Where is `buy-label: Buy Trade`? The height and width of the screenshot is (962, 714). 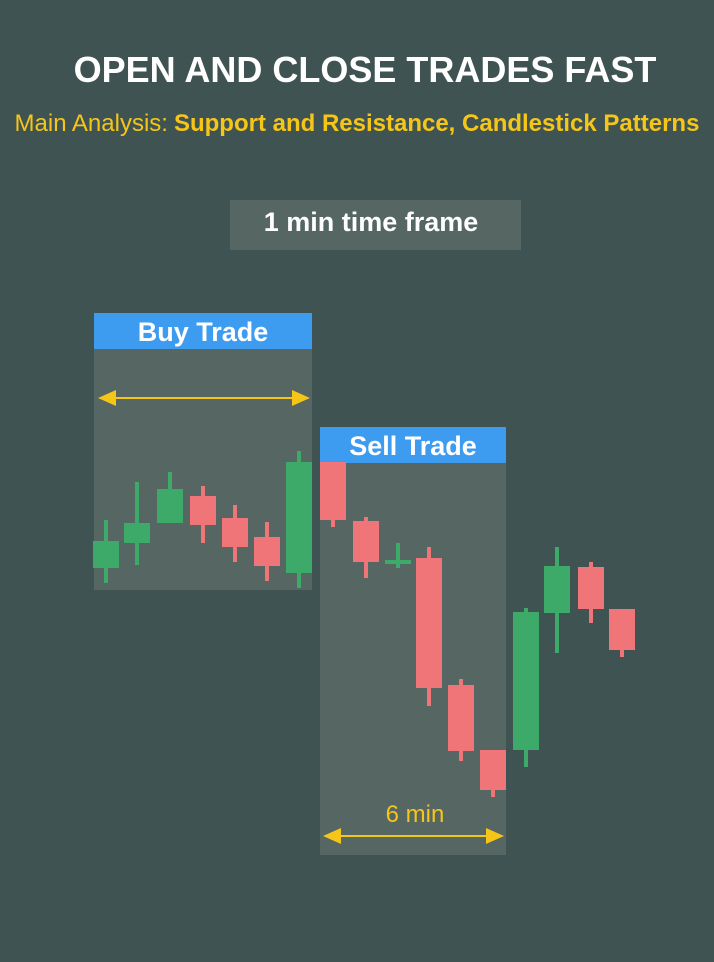 buy-label: Buy Trade is located at coordinates (203, 332).